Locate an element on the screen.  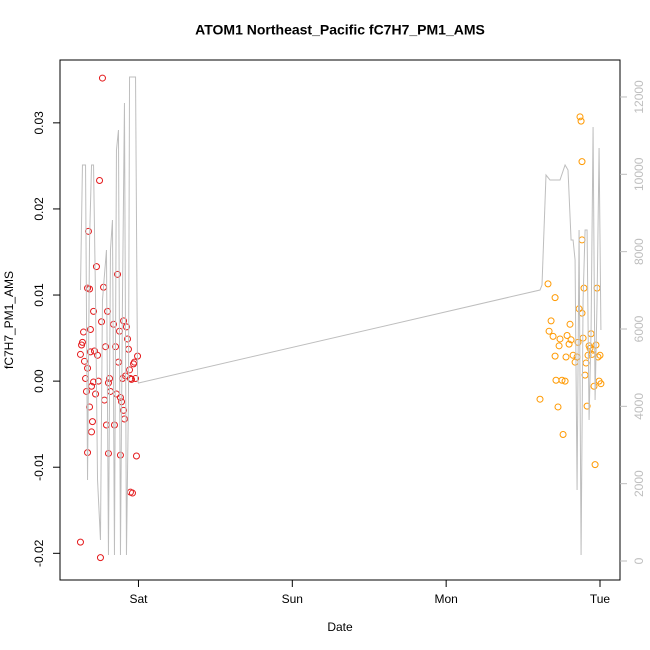
y-tick-label: -0.02 is located at coordinates (39, 553).